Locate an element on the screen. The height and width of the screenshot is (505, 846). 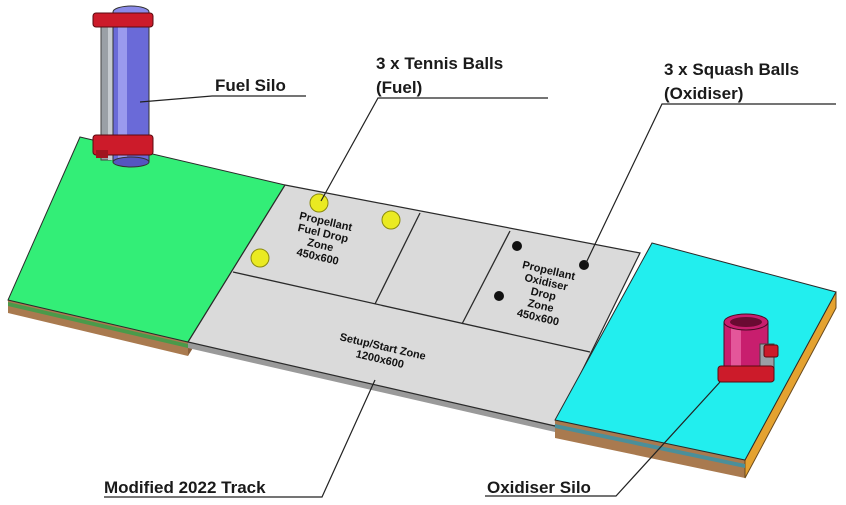
modified-track-leader is located at coordinates (240, 438).